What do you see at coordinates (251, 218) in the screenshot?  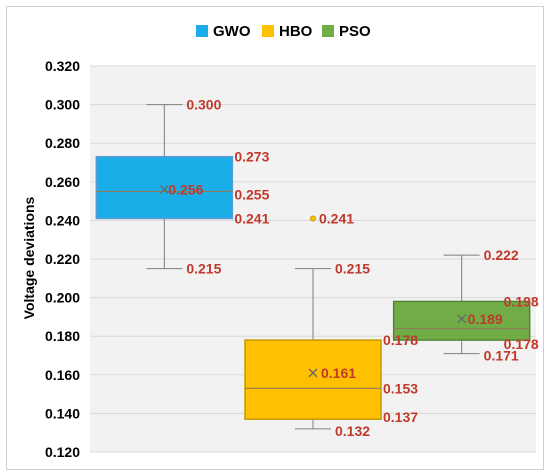 I see `gwo-q1-label: 0.241` at bounding box center [251, 218].